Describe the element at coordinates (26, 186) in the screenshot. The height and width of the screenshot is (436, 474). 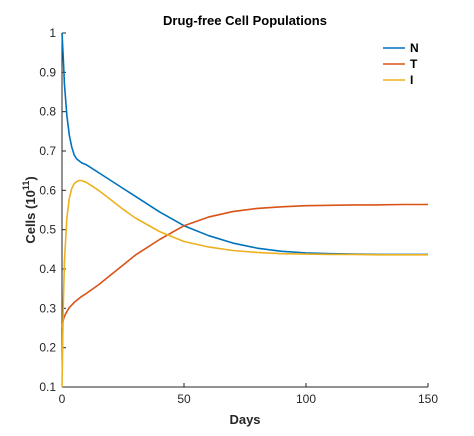
I see `y-axis-label-superscript: 11` at that location.